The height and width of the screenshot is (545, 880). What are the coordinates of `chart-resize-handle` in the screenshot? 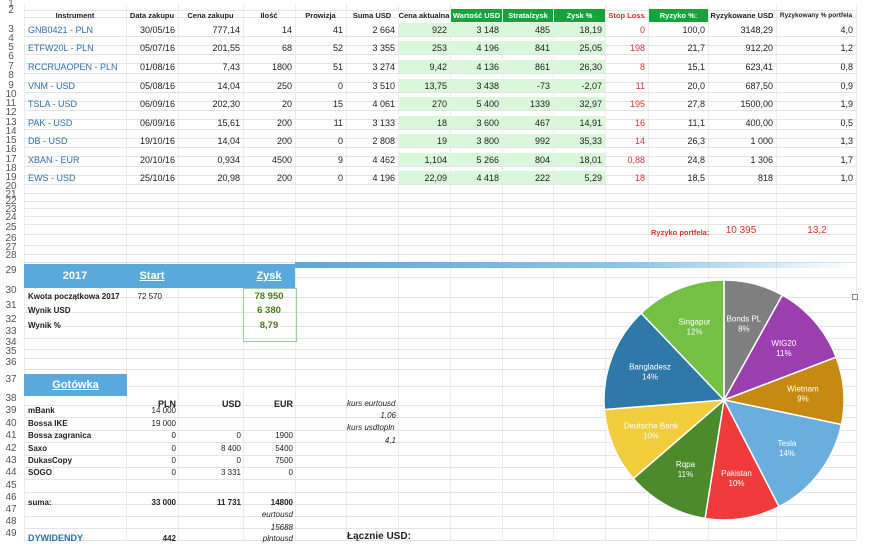 It's located at (855, 297).